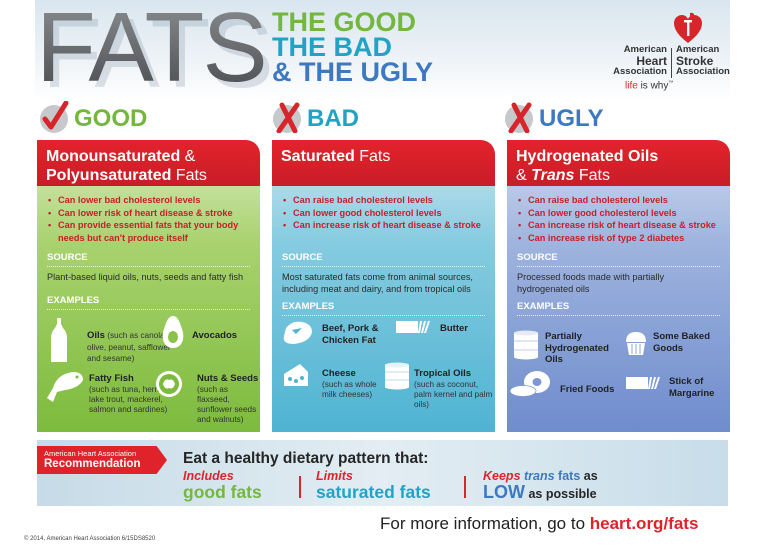 The height and width of the screenshot is (549, 768). I want to click on steak-icon, so click(297, 332).